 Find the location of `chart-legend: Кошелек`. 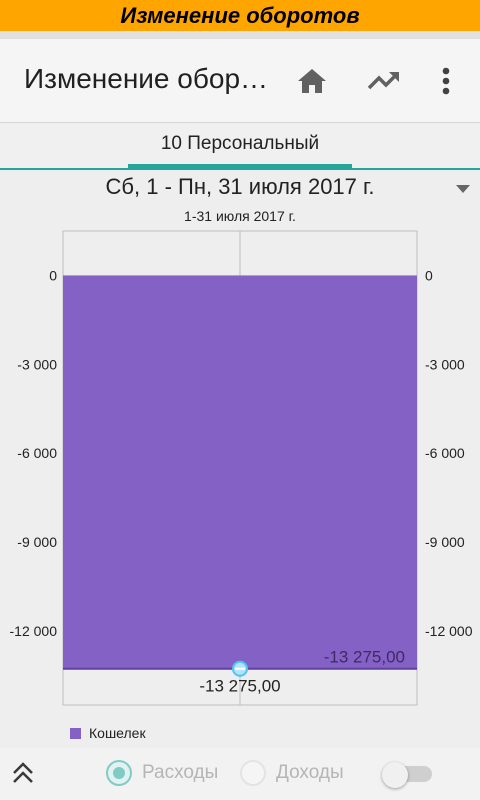

chart-legend: Кошелек is located at coordinates (108, 733).